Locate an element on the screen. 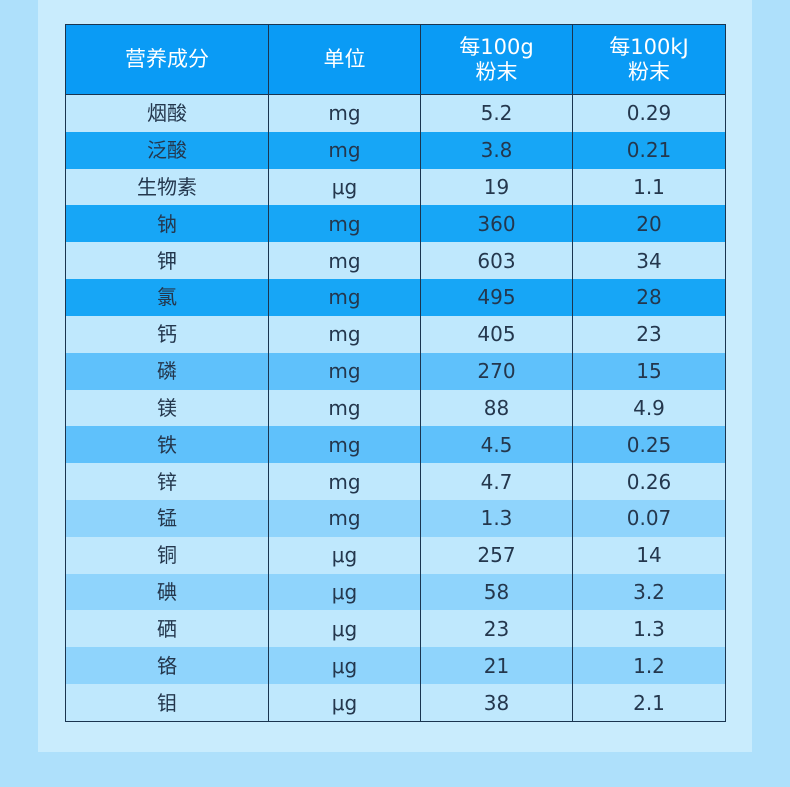 The width and height of the screenshot is (790, 787). nutrient-cell: 钾 is located at coordinates (167, 261).